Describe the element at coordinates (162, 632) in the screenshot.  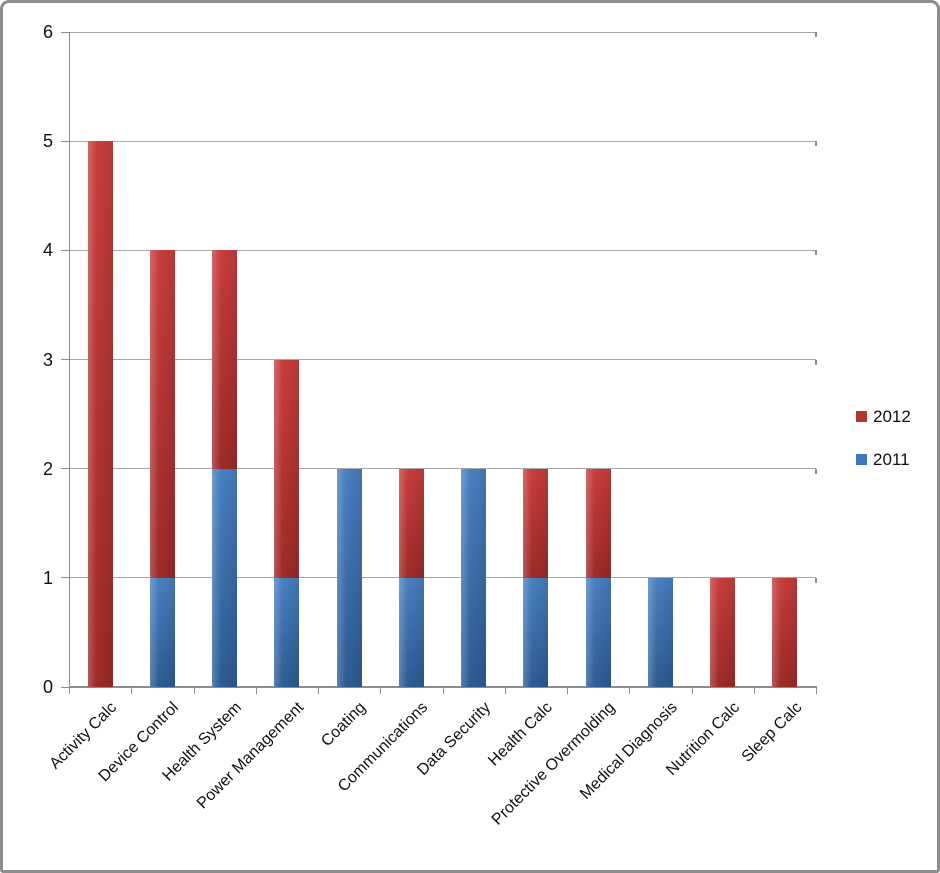
I see `bar-segment-2011-device-control` at that location.